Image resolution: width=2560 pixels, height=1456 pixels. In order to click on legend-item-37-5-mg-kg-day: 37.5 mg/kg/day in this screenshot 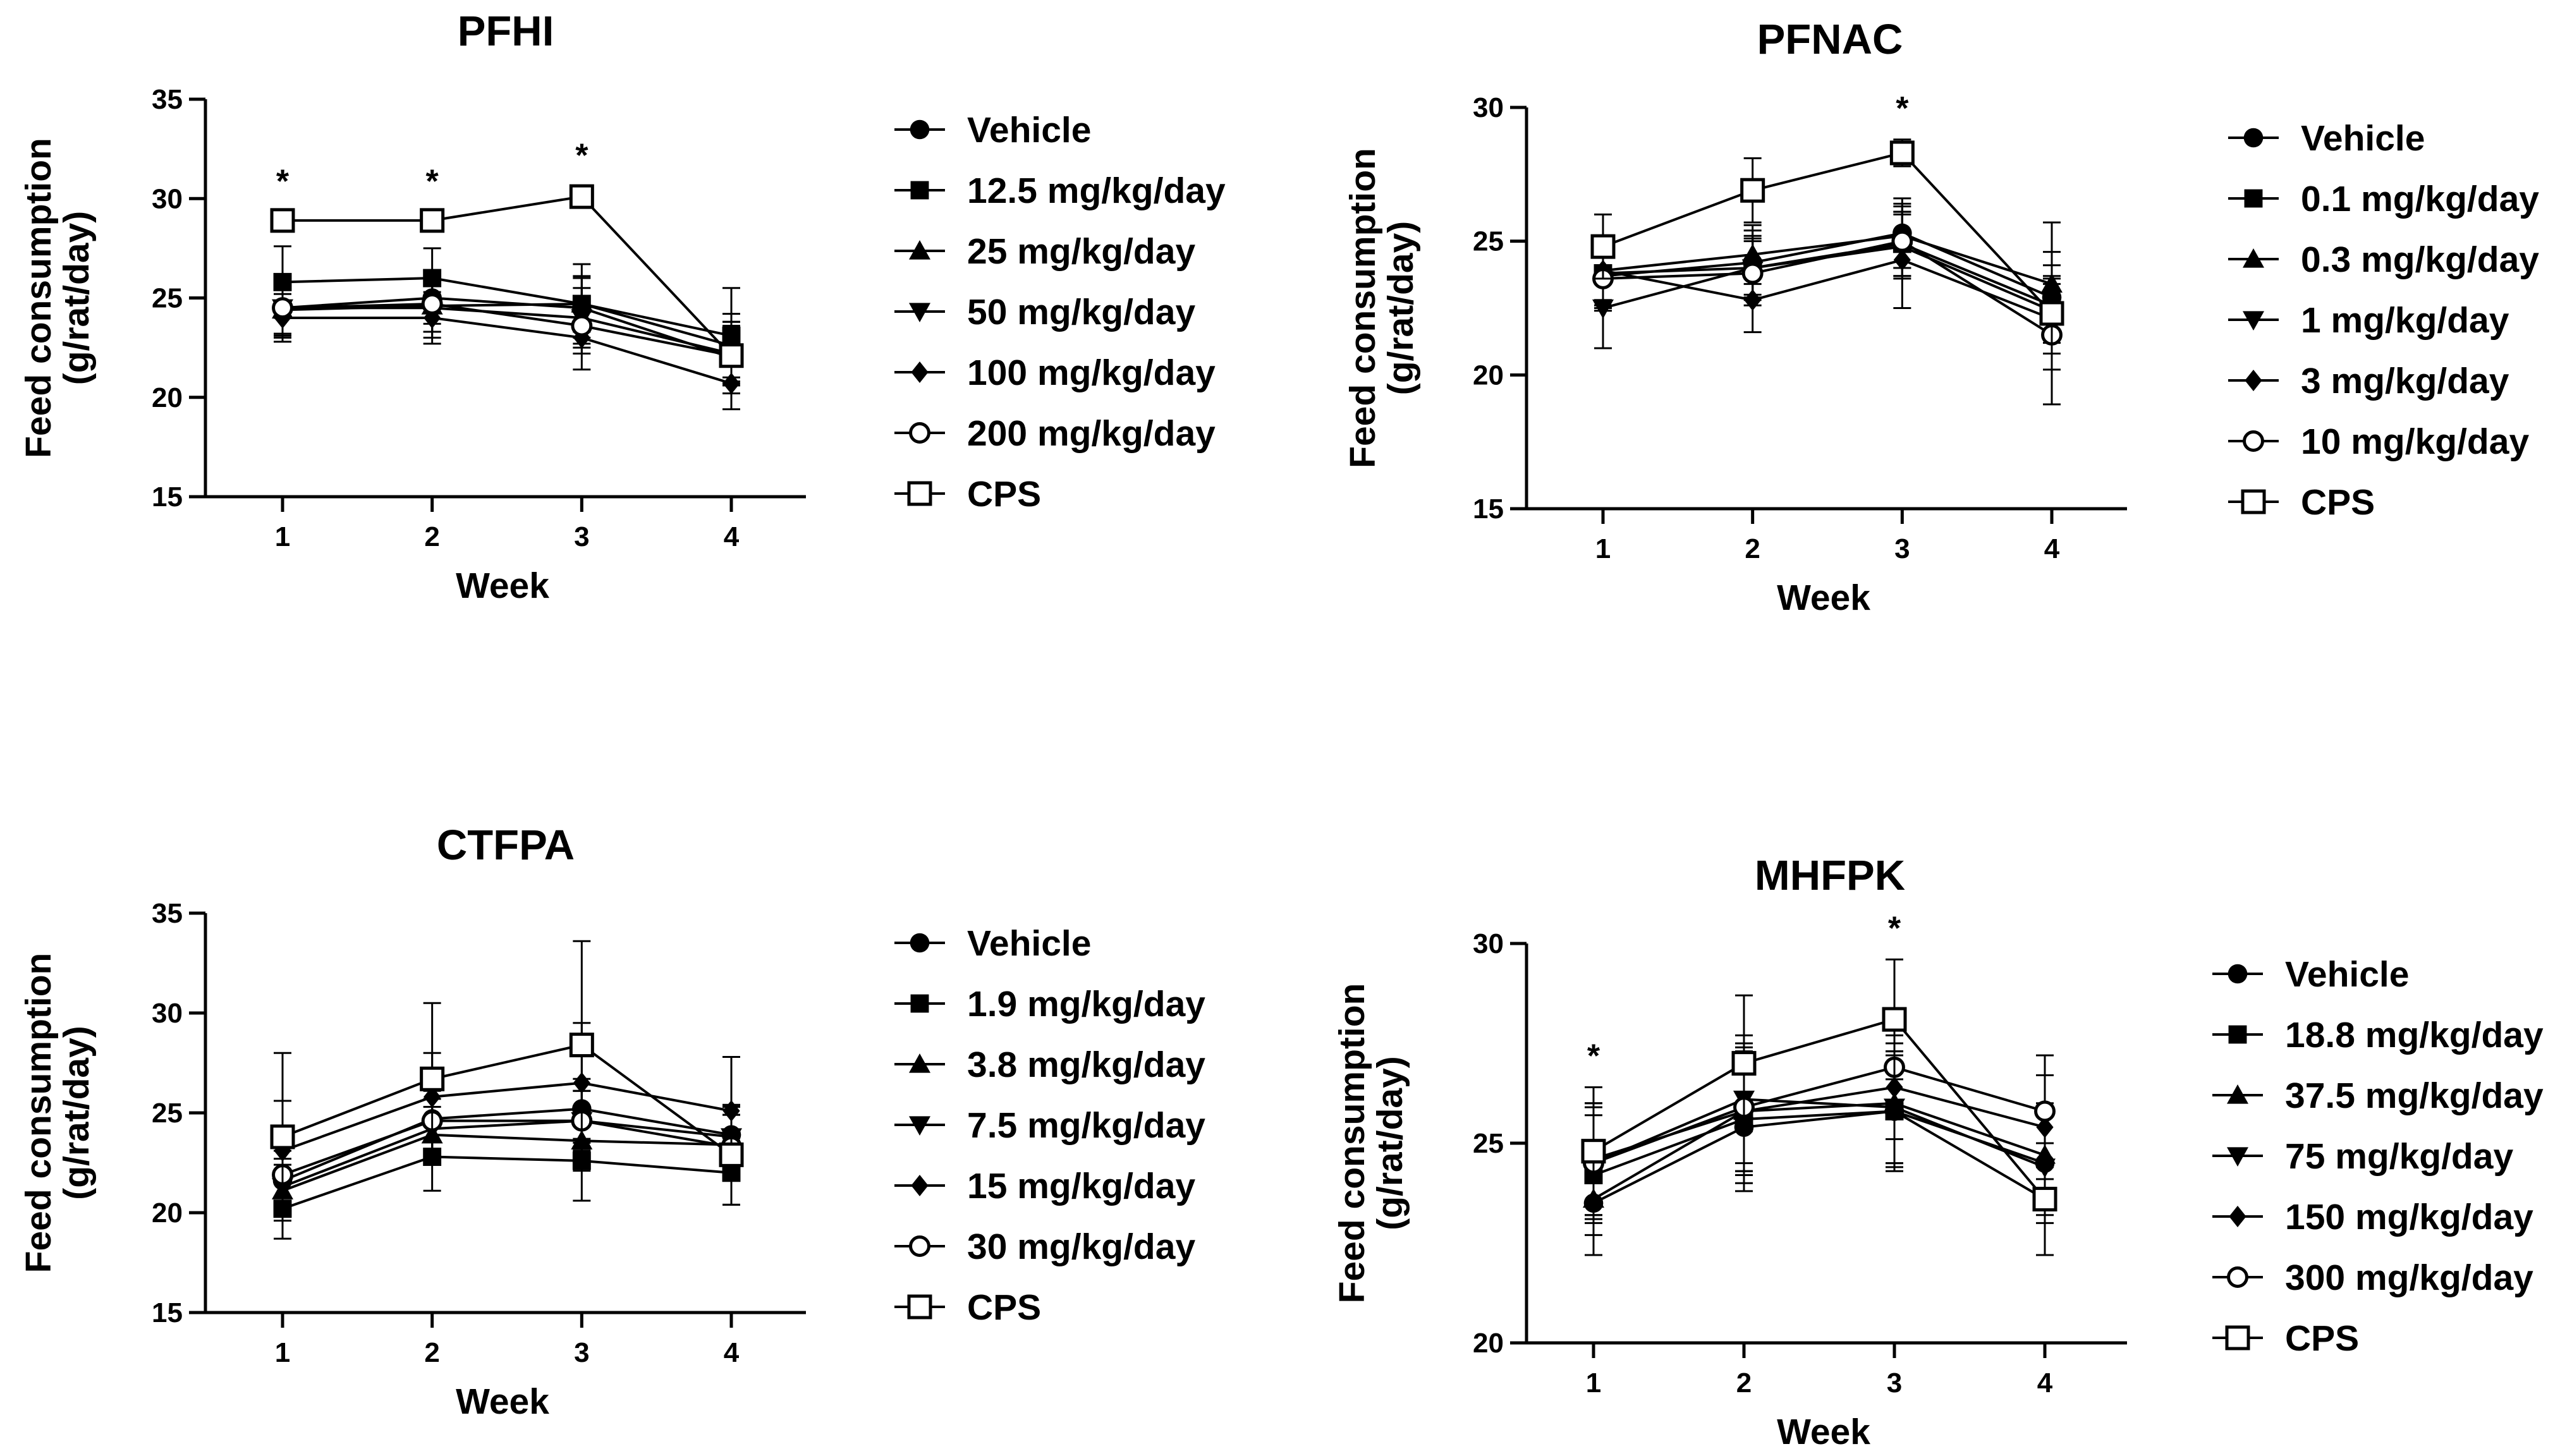, I will do `click(2378, 1096)`.